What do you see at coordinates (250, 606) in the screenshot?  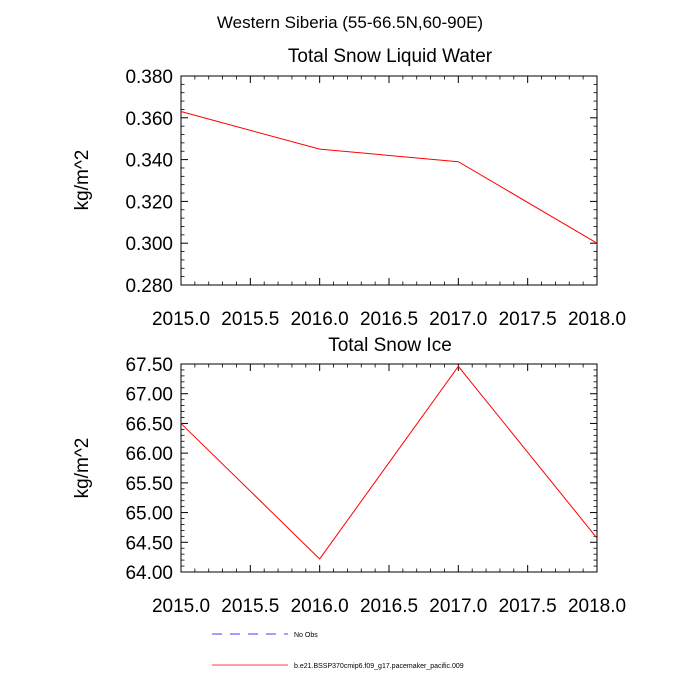 I see `x-tick-label-snow-ice: 2015.5` at bounding box center [250, 606].